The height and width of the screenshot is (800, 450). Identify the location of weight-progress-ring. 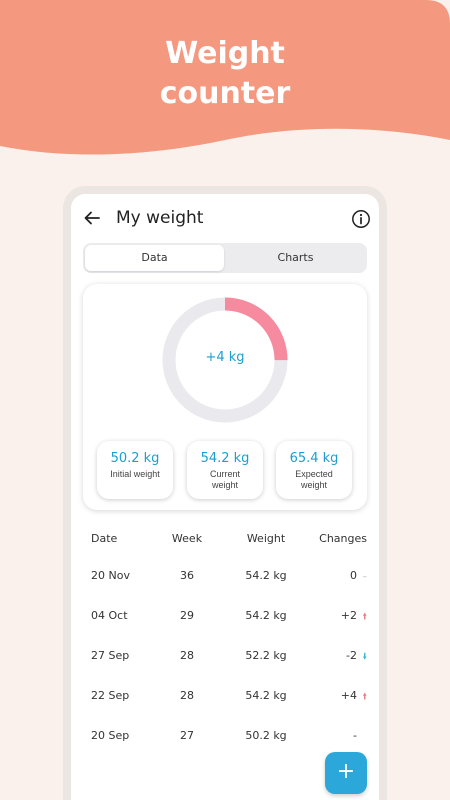
(225, 360).